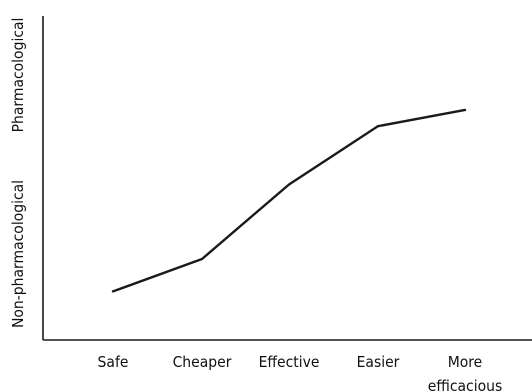 The image size is (532, 392). I want to click on x-tick-label-5: More efficacious, so click(465, 372).